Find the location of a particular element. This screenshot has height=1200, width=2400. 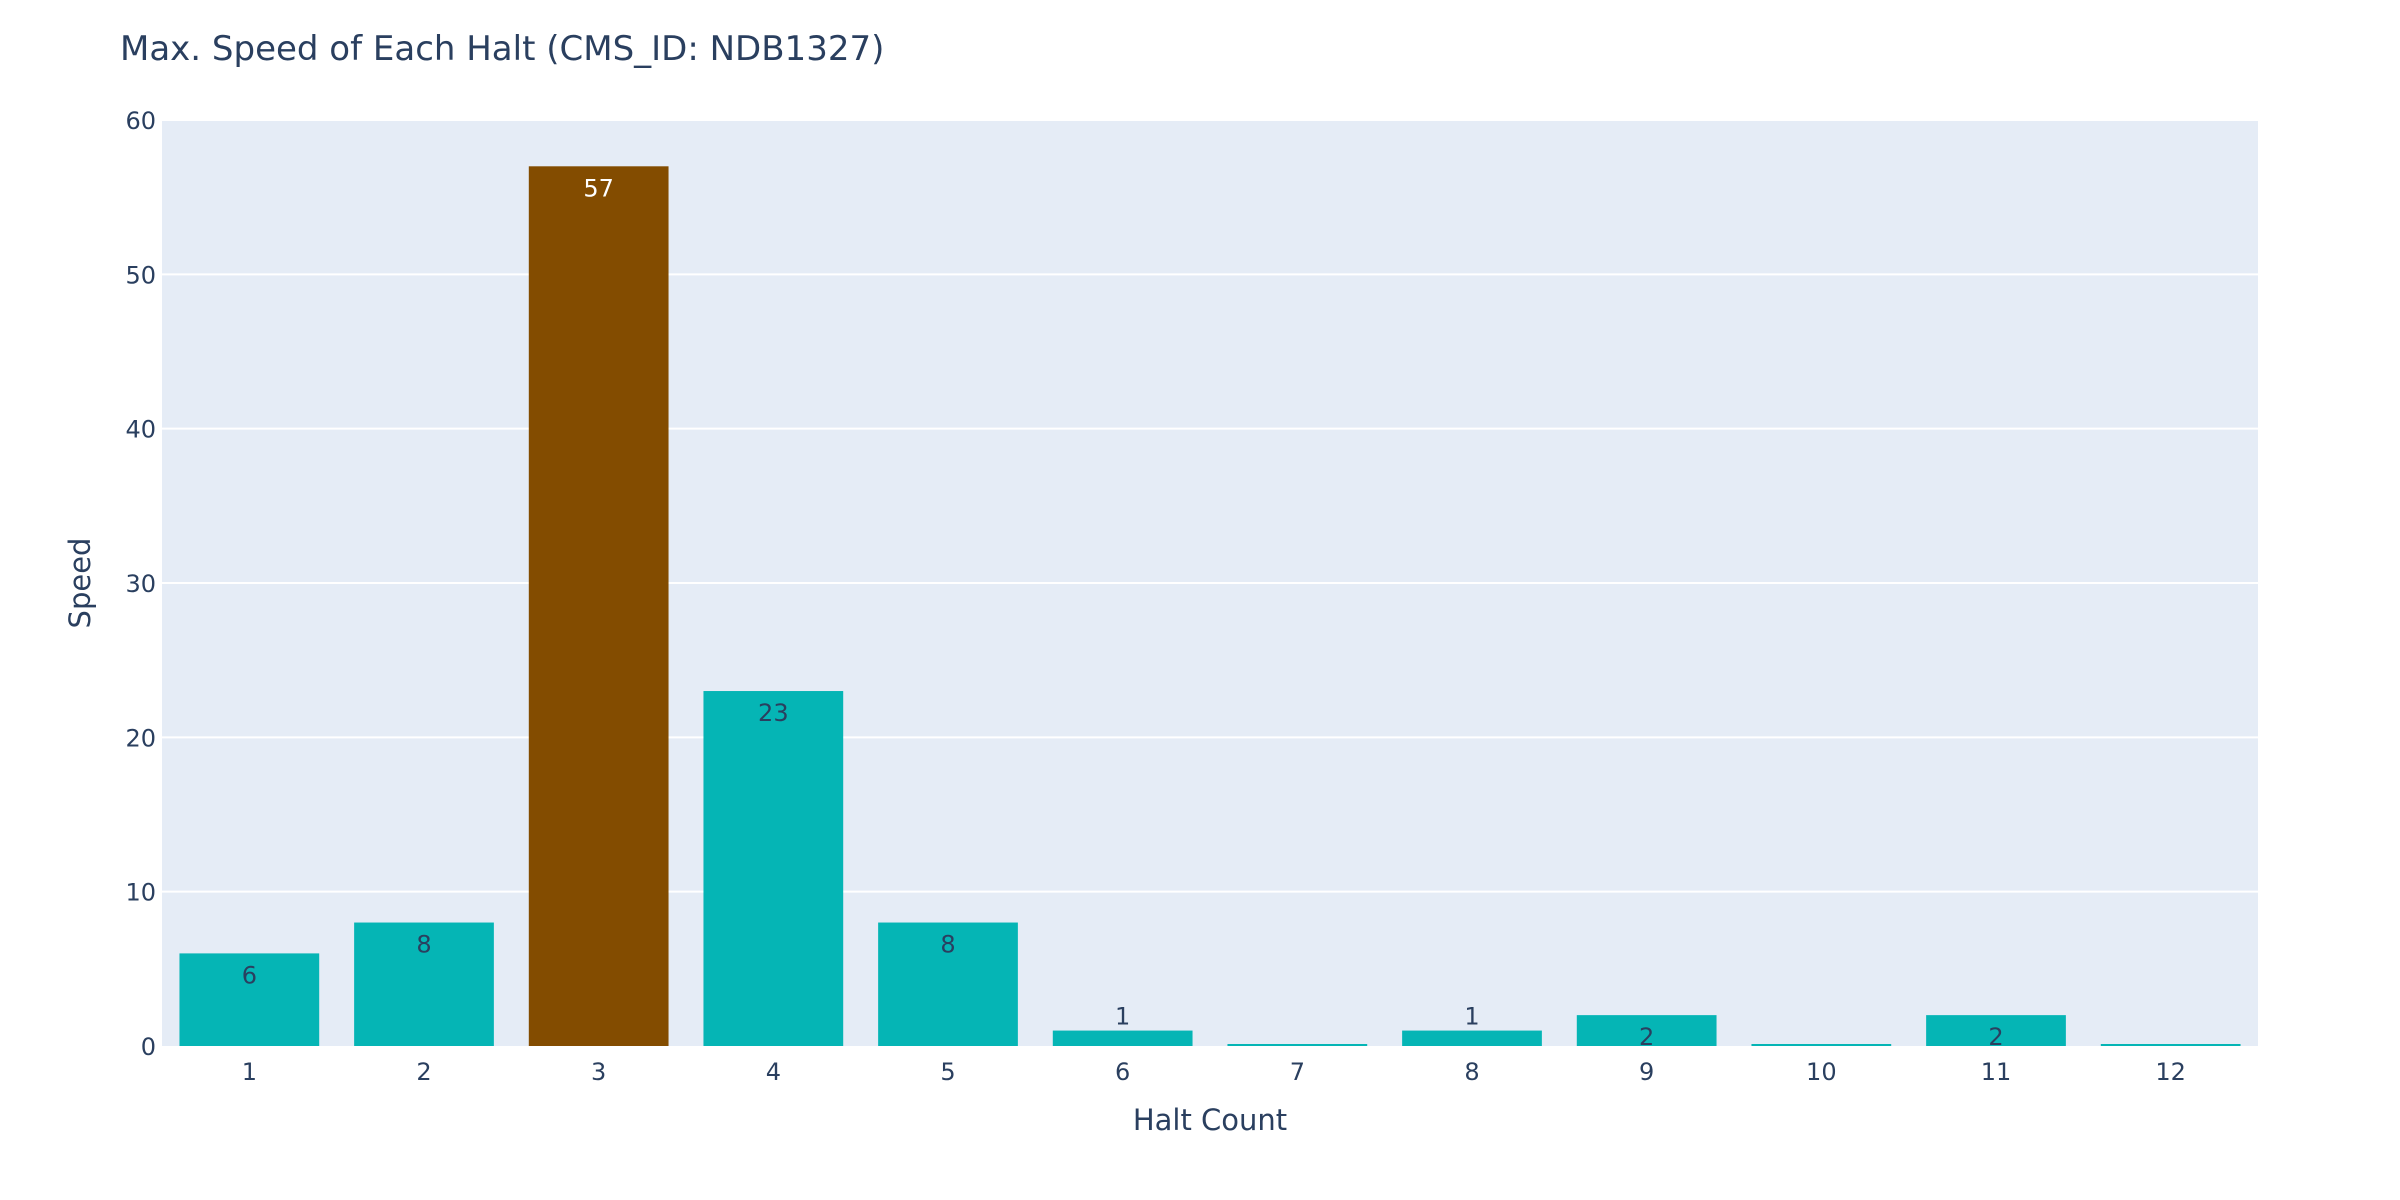

x-tick-label: 2 is located at coordinates (423, 1072).